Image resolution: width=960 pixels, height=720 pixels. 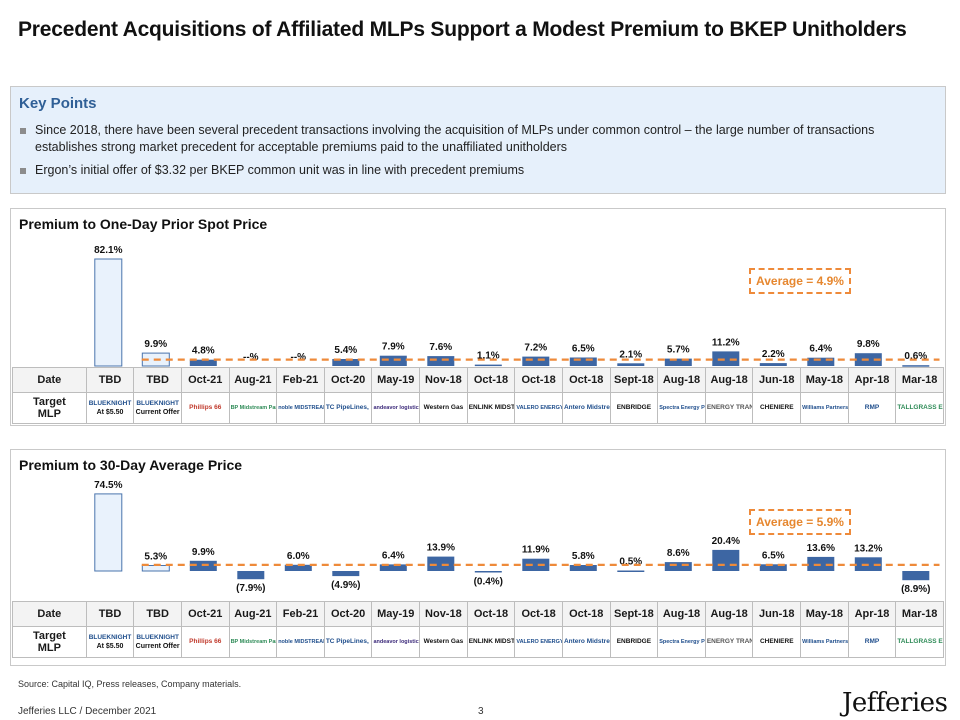 What do you see at coordinates (634, 380) in the screenshot?
I see `date-cell: Sept-18` at bounding box center [634, 380].